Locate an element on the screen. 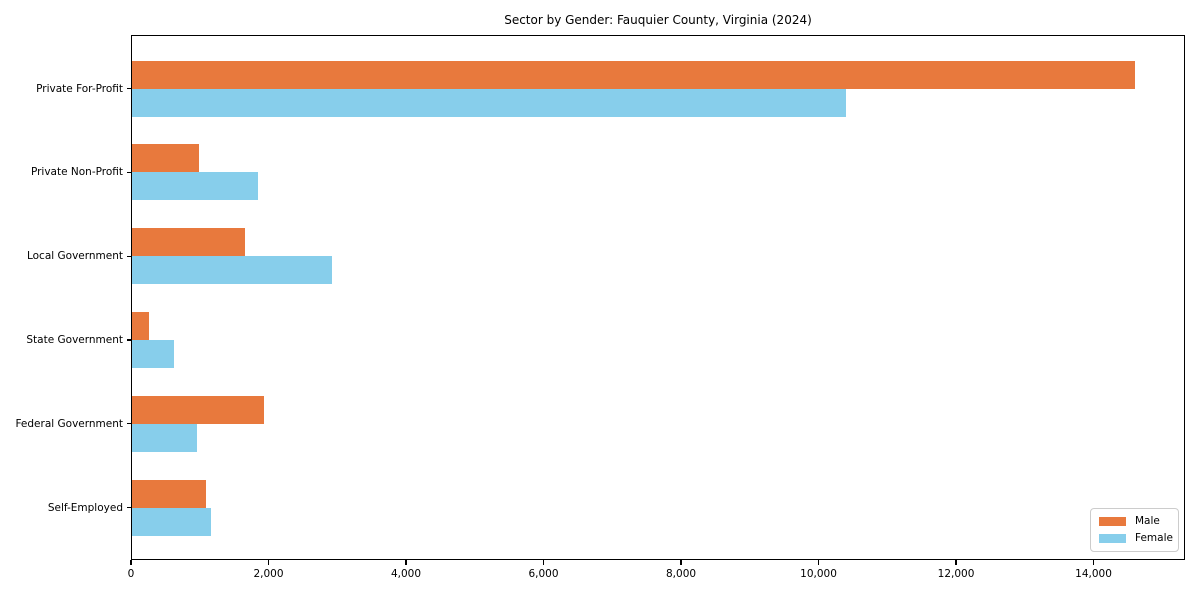 This screenshot has width=1200, height=600. legend-entry-female: Female is located at coordinates (1136, 538).